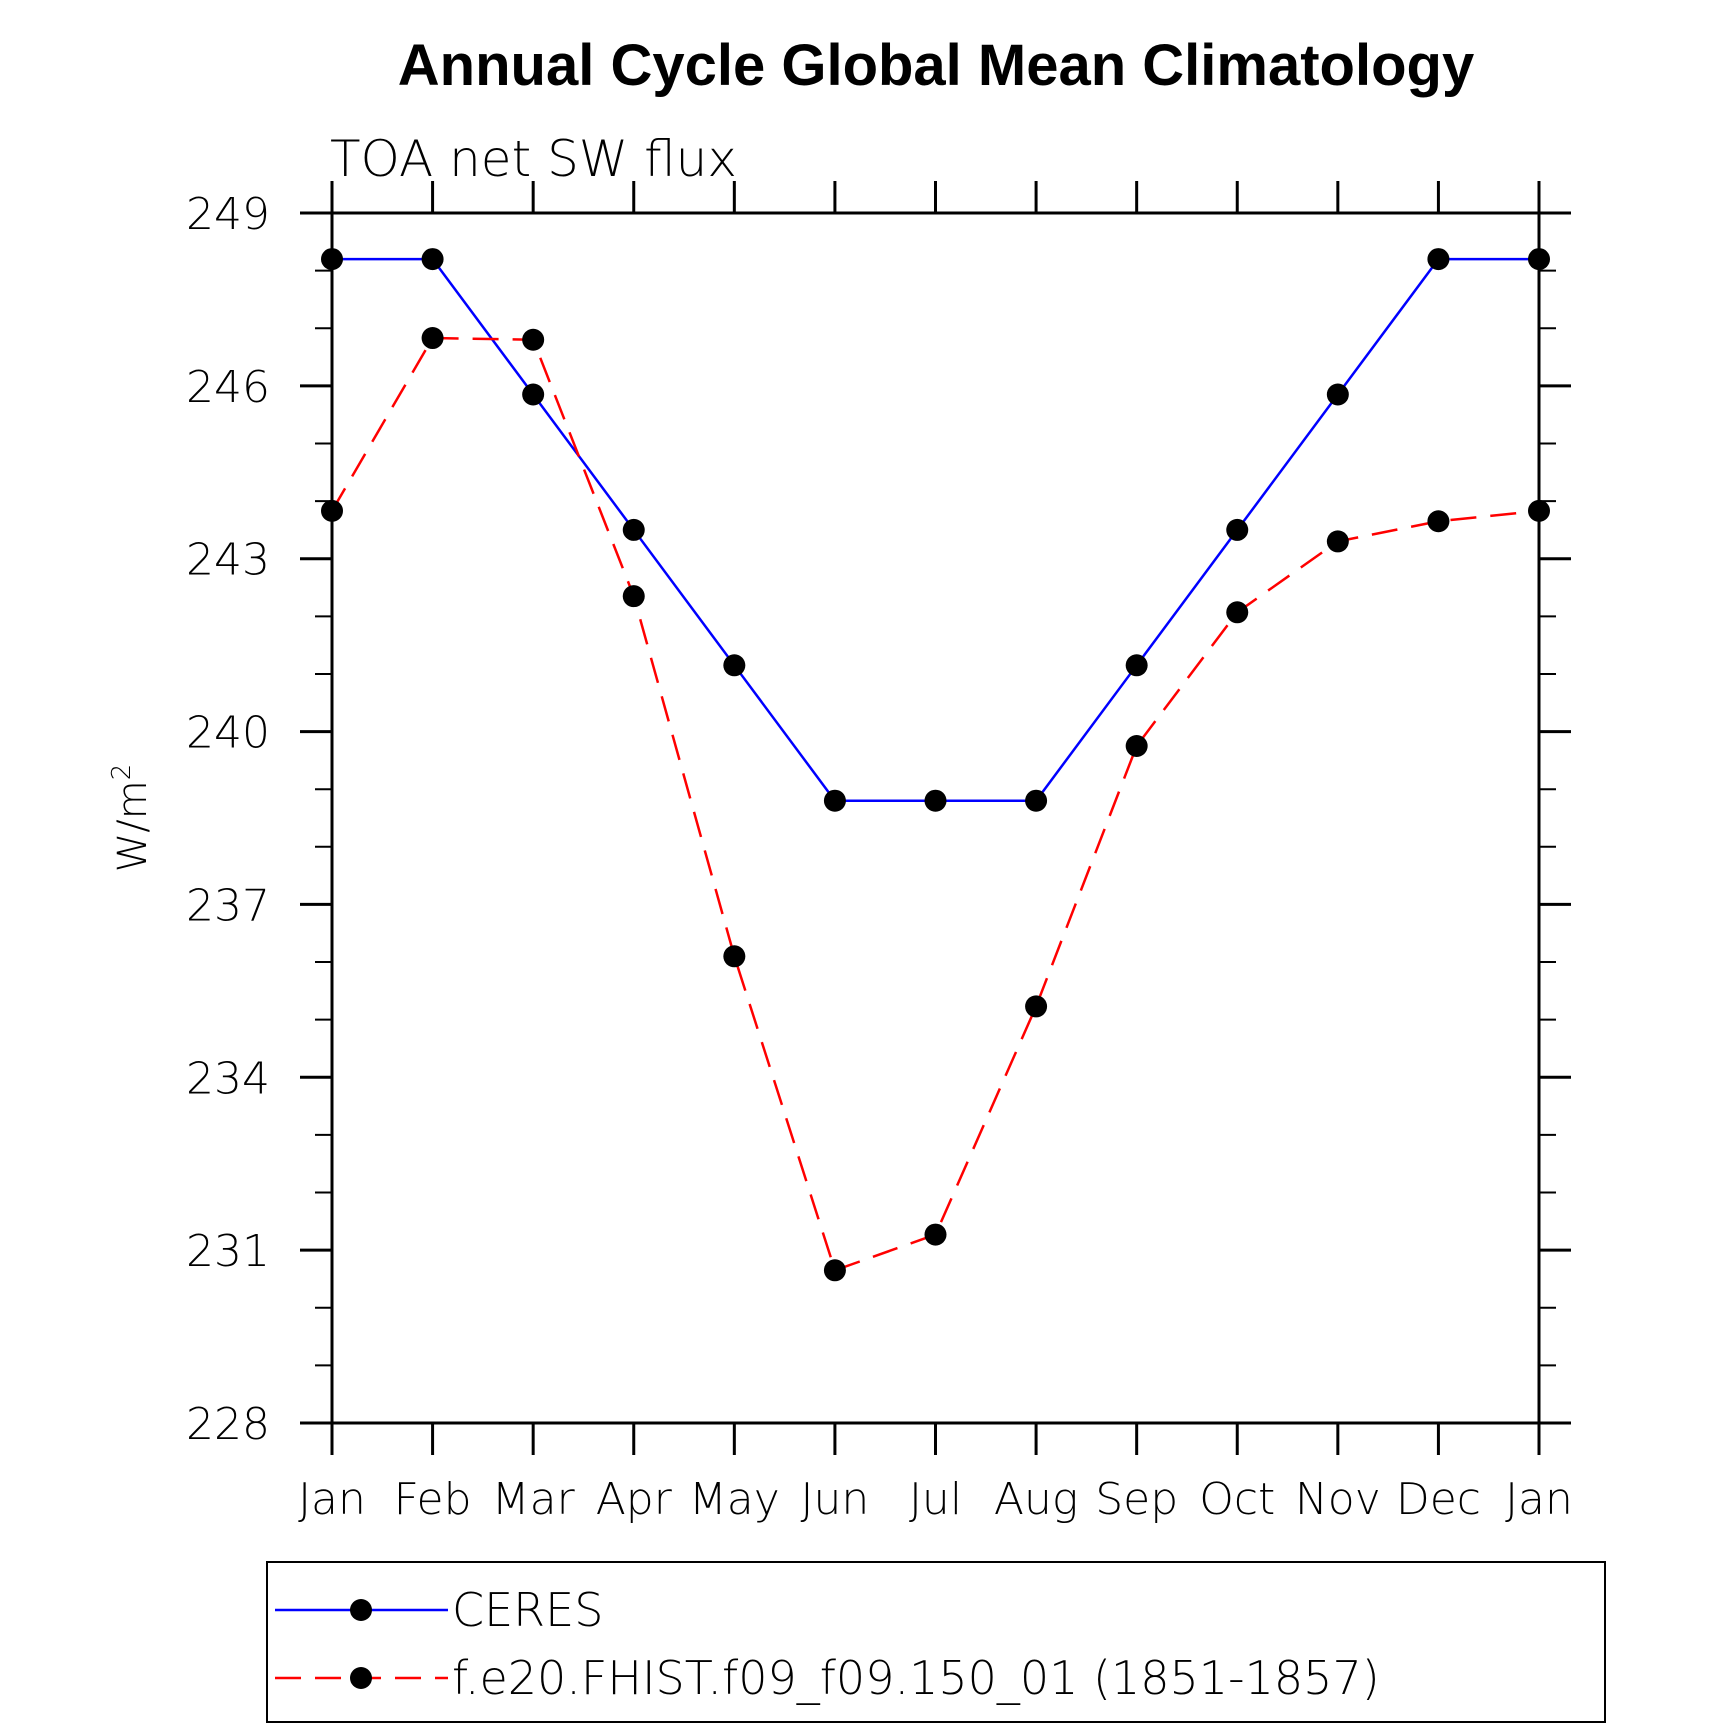 This screenshot has height=1729, width=1710. What do you see at coordinates (228, 387) in the screenshot?
I see `y-tick-label: 246` at bounding box center [228, 387].